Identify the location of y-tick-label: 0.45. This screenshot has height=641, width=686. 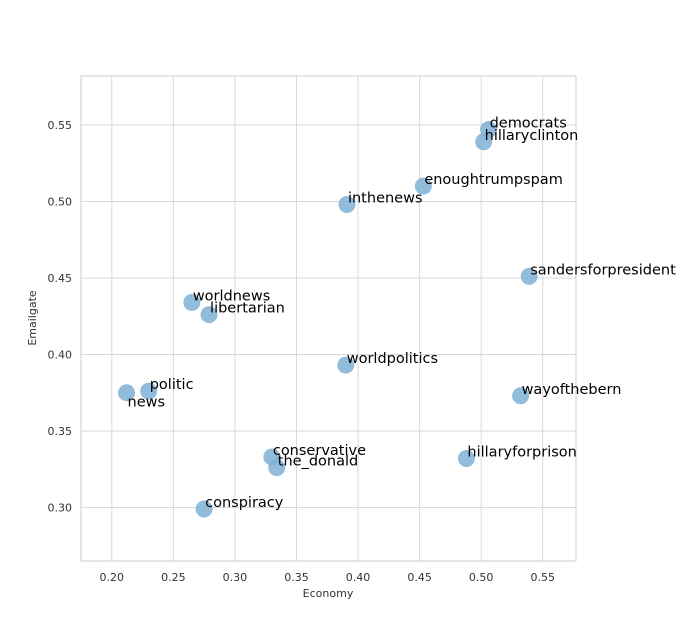
(60, 278).